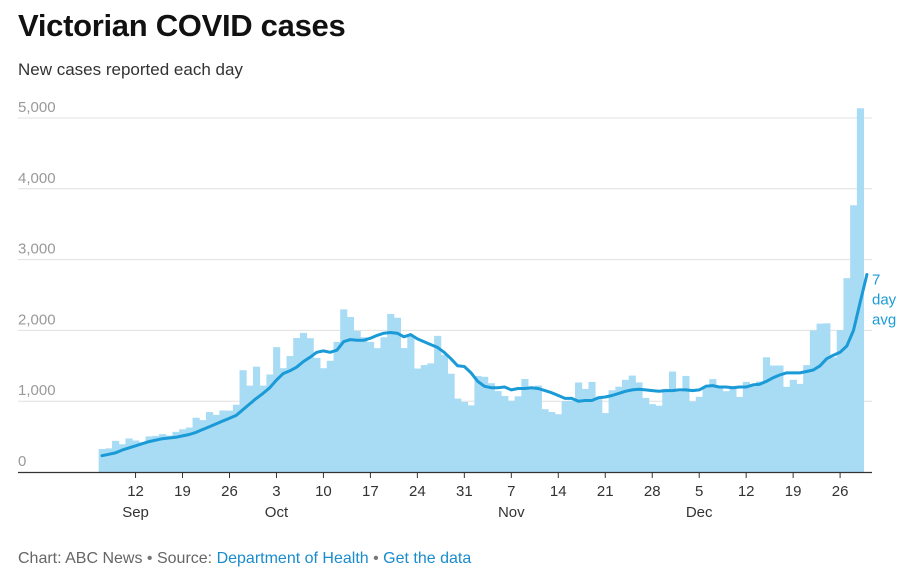 This screenshot has height=580, width=912. What do you see at coordinates (876, 279) in the screenshot?
I see `avg-line-label: 7` at bounding box center [876, 279].